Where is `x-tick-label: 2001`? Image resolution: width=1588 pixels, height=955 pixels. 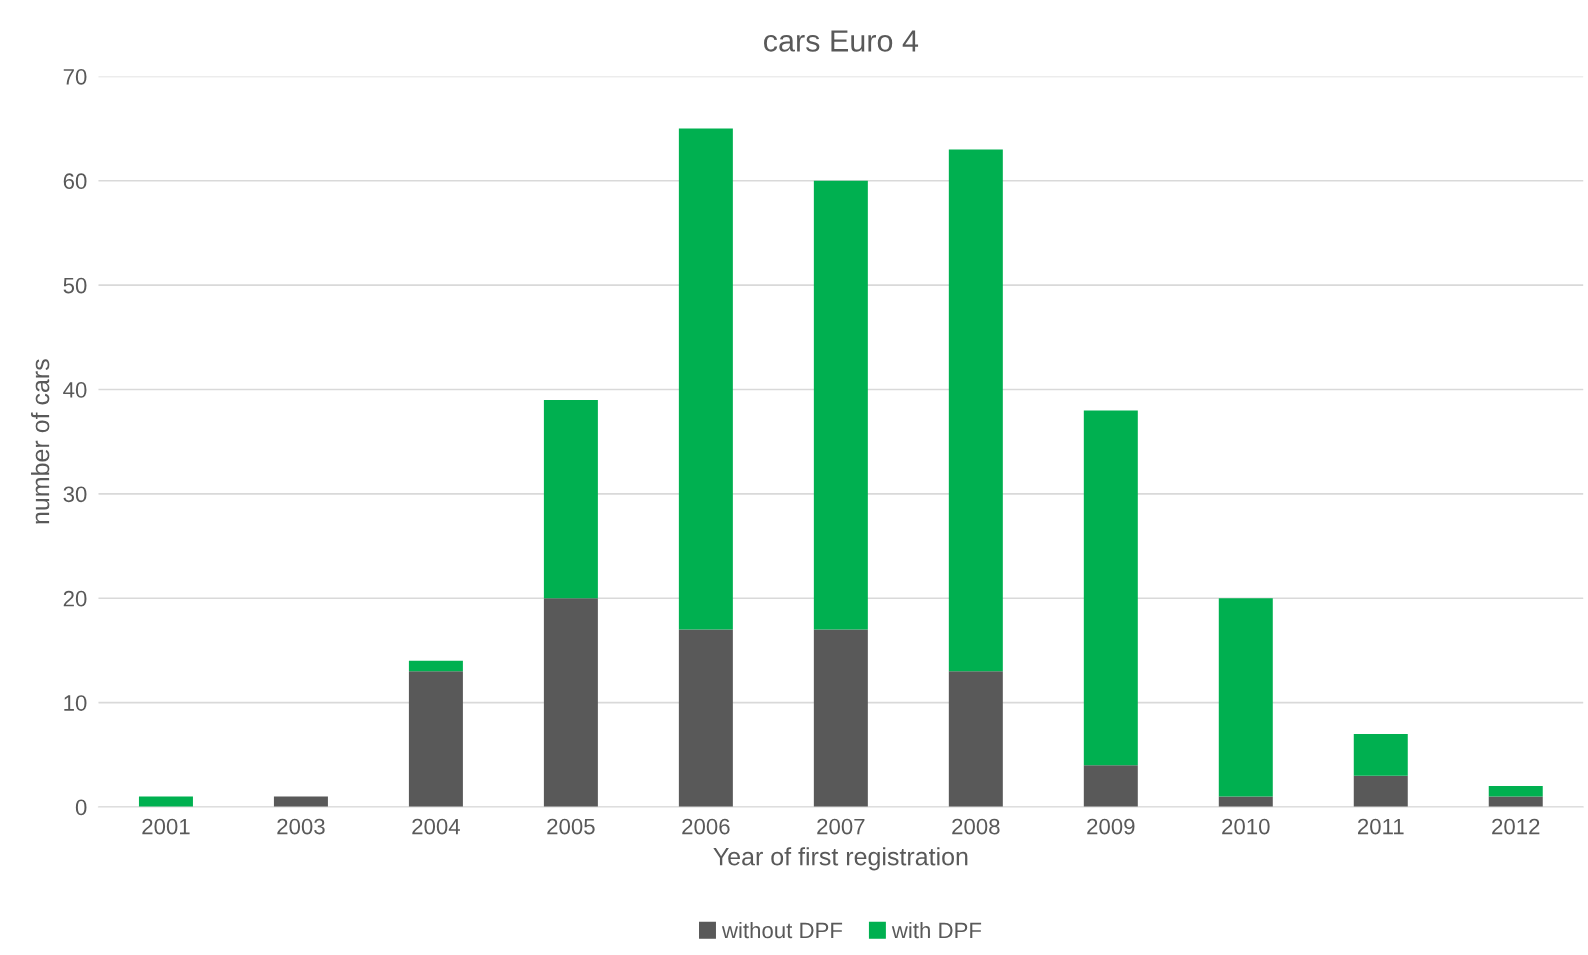
x-tick-label: 2001 is located at coordinates (166, 826).